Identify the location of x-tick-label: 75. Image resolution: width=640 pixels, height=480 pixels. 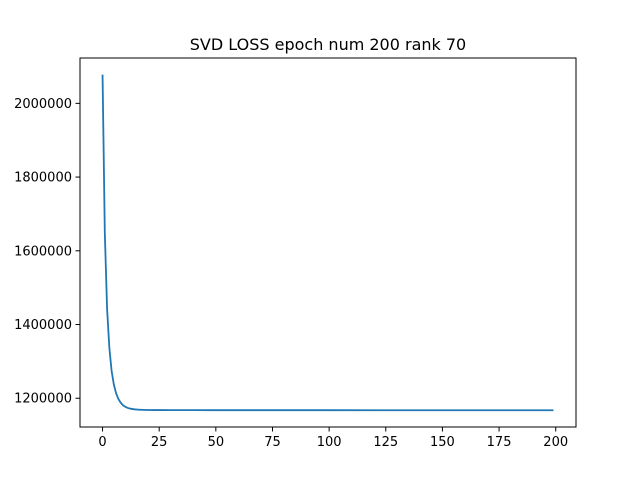
(272, 442).